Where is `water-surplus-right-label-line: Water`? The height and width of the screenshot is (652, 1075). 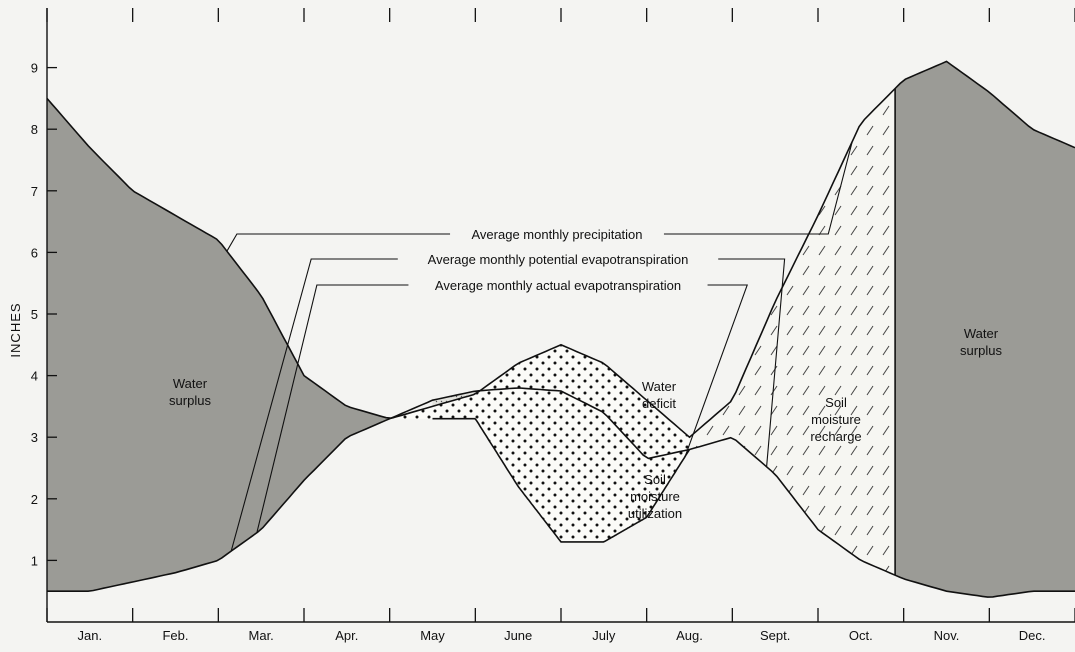
water-surplus-right-label-line: Water is located at coordinates (981, 333).